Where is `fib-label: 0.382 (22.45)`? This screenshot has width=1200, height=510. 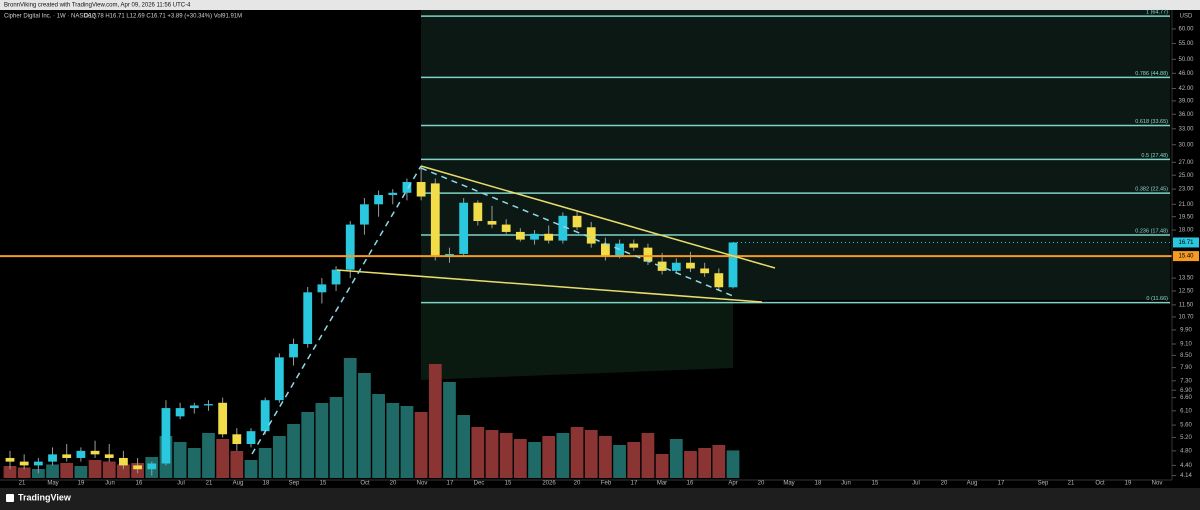 fib-label: 0.382 (22.45) is located at coordinates (1151, 190).